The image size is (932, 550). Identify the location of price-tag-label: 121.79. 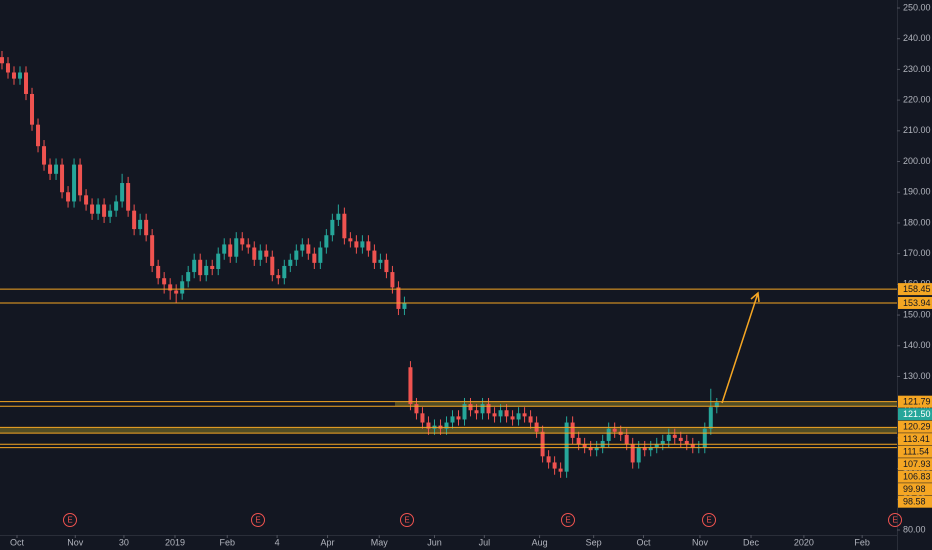
(917, 402).